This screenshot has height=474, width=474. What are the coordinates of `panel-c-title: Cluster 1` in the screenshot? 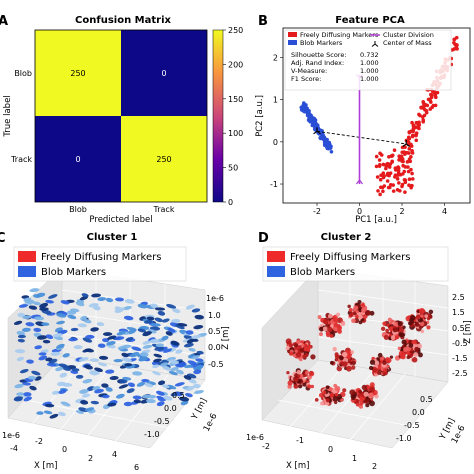 It's located at (112, 237).